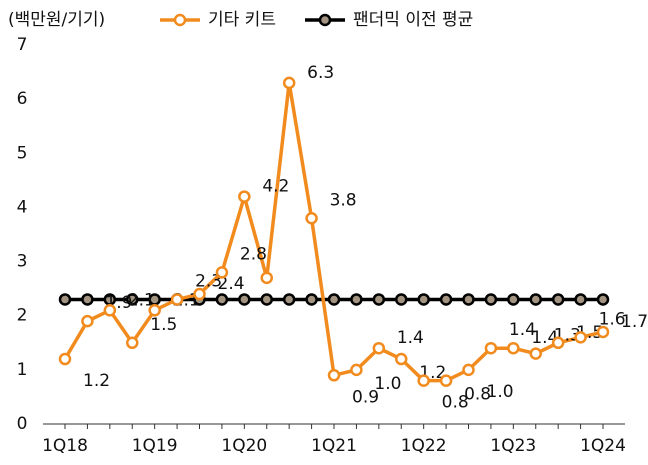  Describe the element at coordinates (22, 99) in the screenshot. I see `y-tick-label: 6` at that location.